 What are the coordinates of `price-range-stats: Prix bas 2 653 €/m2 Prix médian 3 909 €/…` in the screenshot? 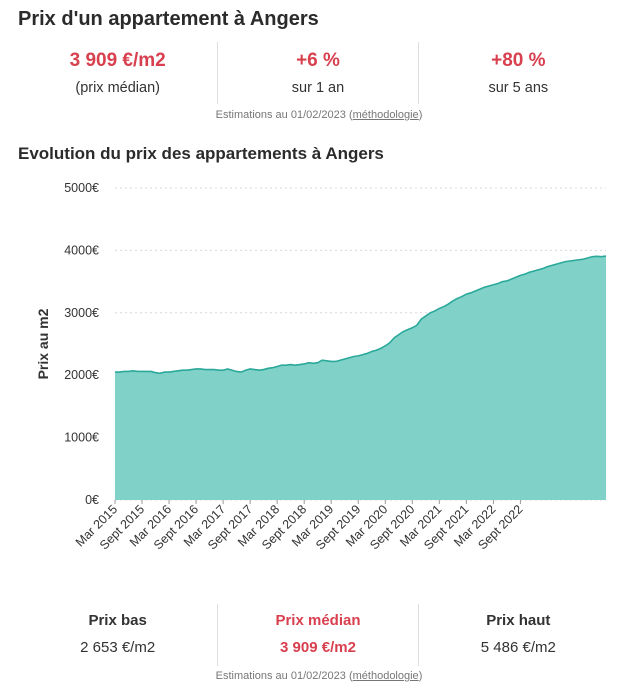 It's located at (318, 635).